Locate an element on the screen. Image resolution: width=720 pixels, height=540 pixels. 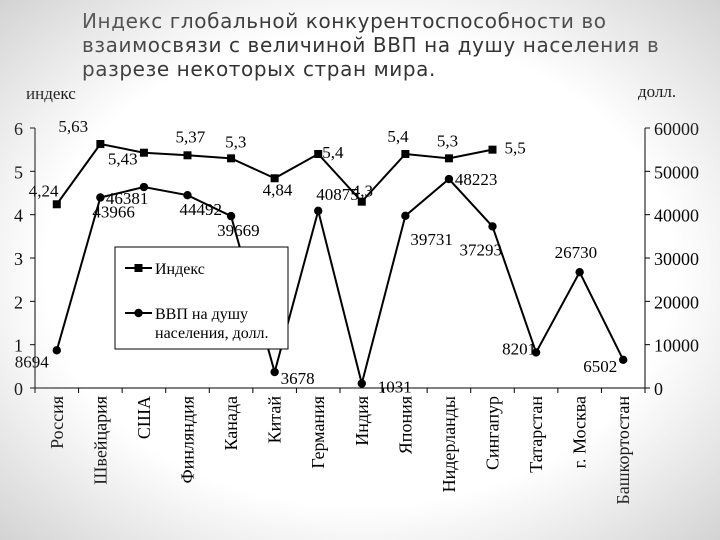
y-right-tick-label: 40000 is located at coordinates (676, 216).